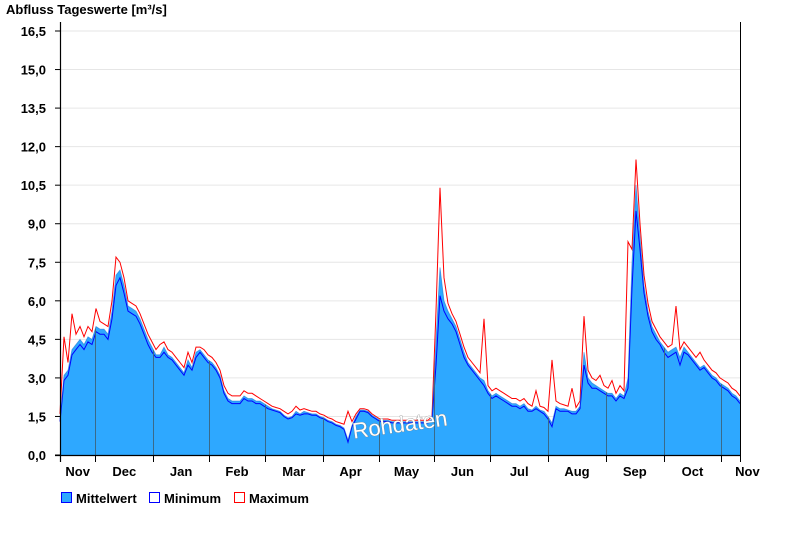 The height and width of the screenshot is (550, 800). I want to click on y-tick-label: 10,5, so click(33, 185).